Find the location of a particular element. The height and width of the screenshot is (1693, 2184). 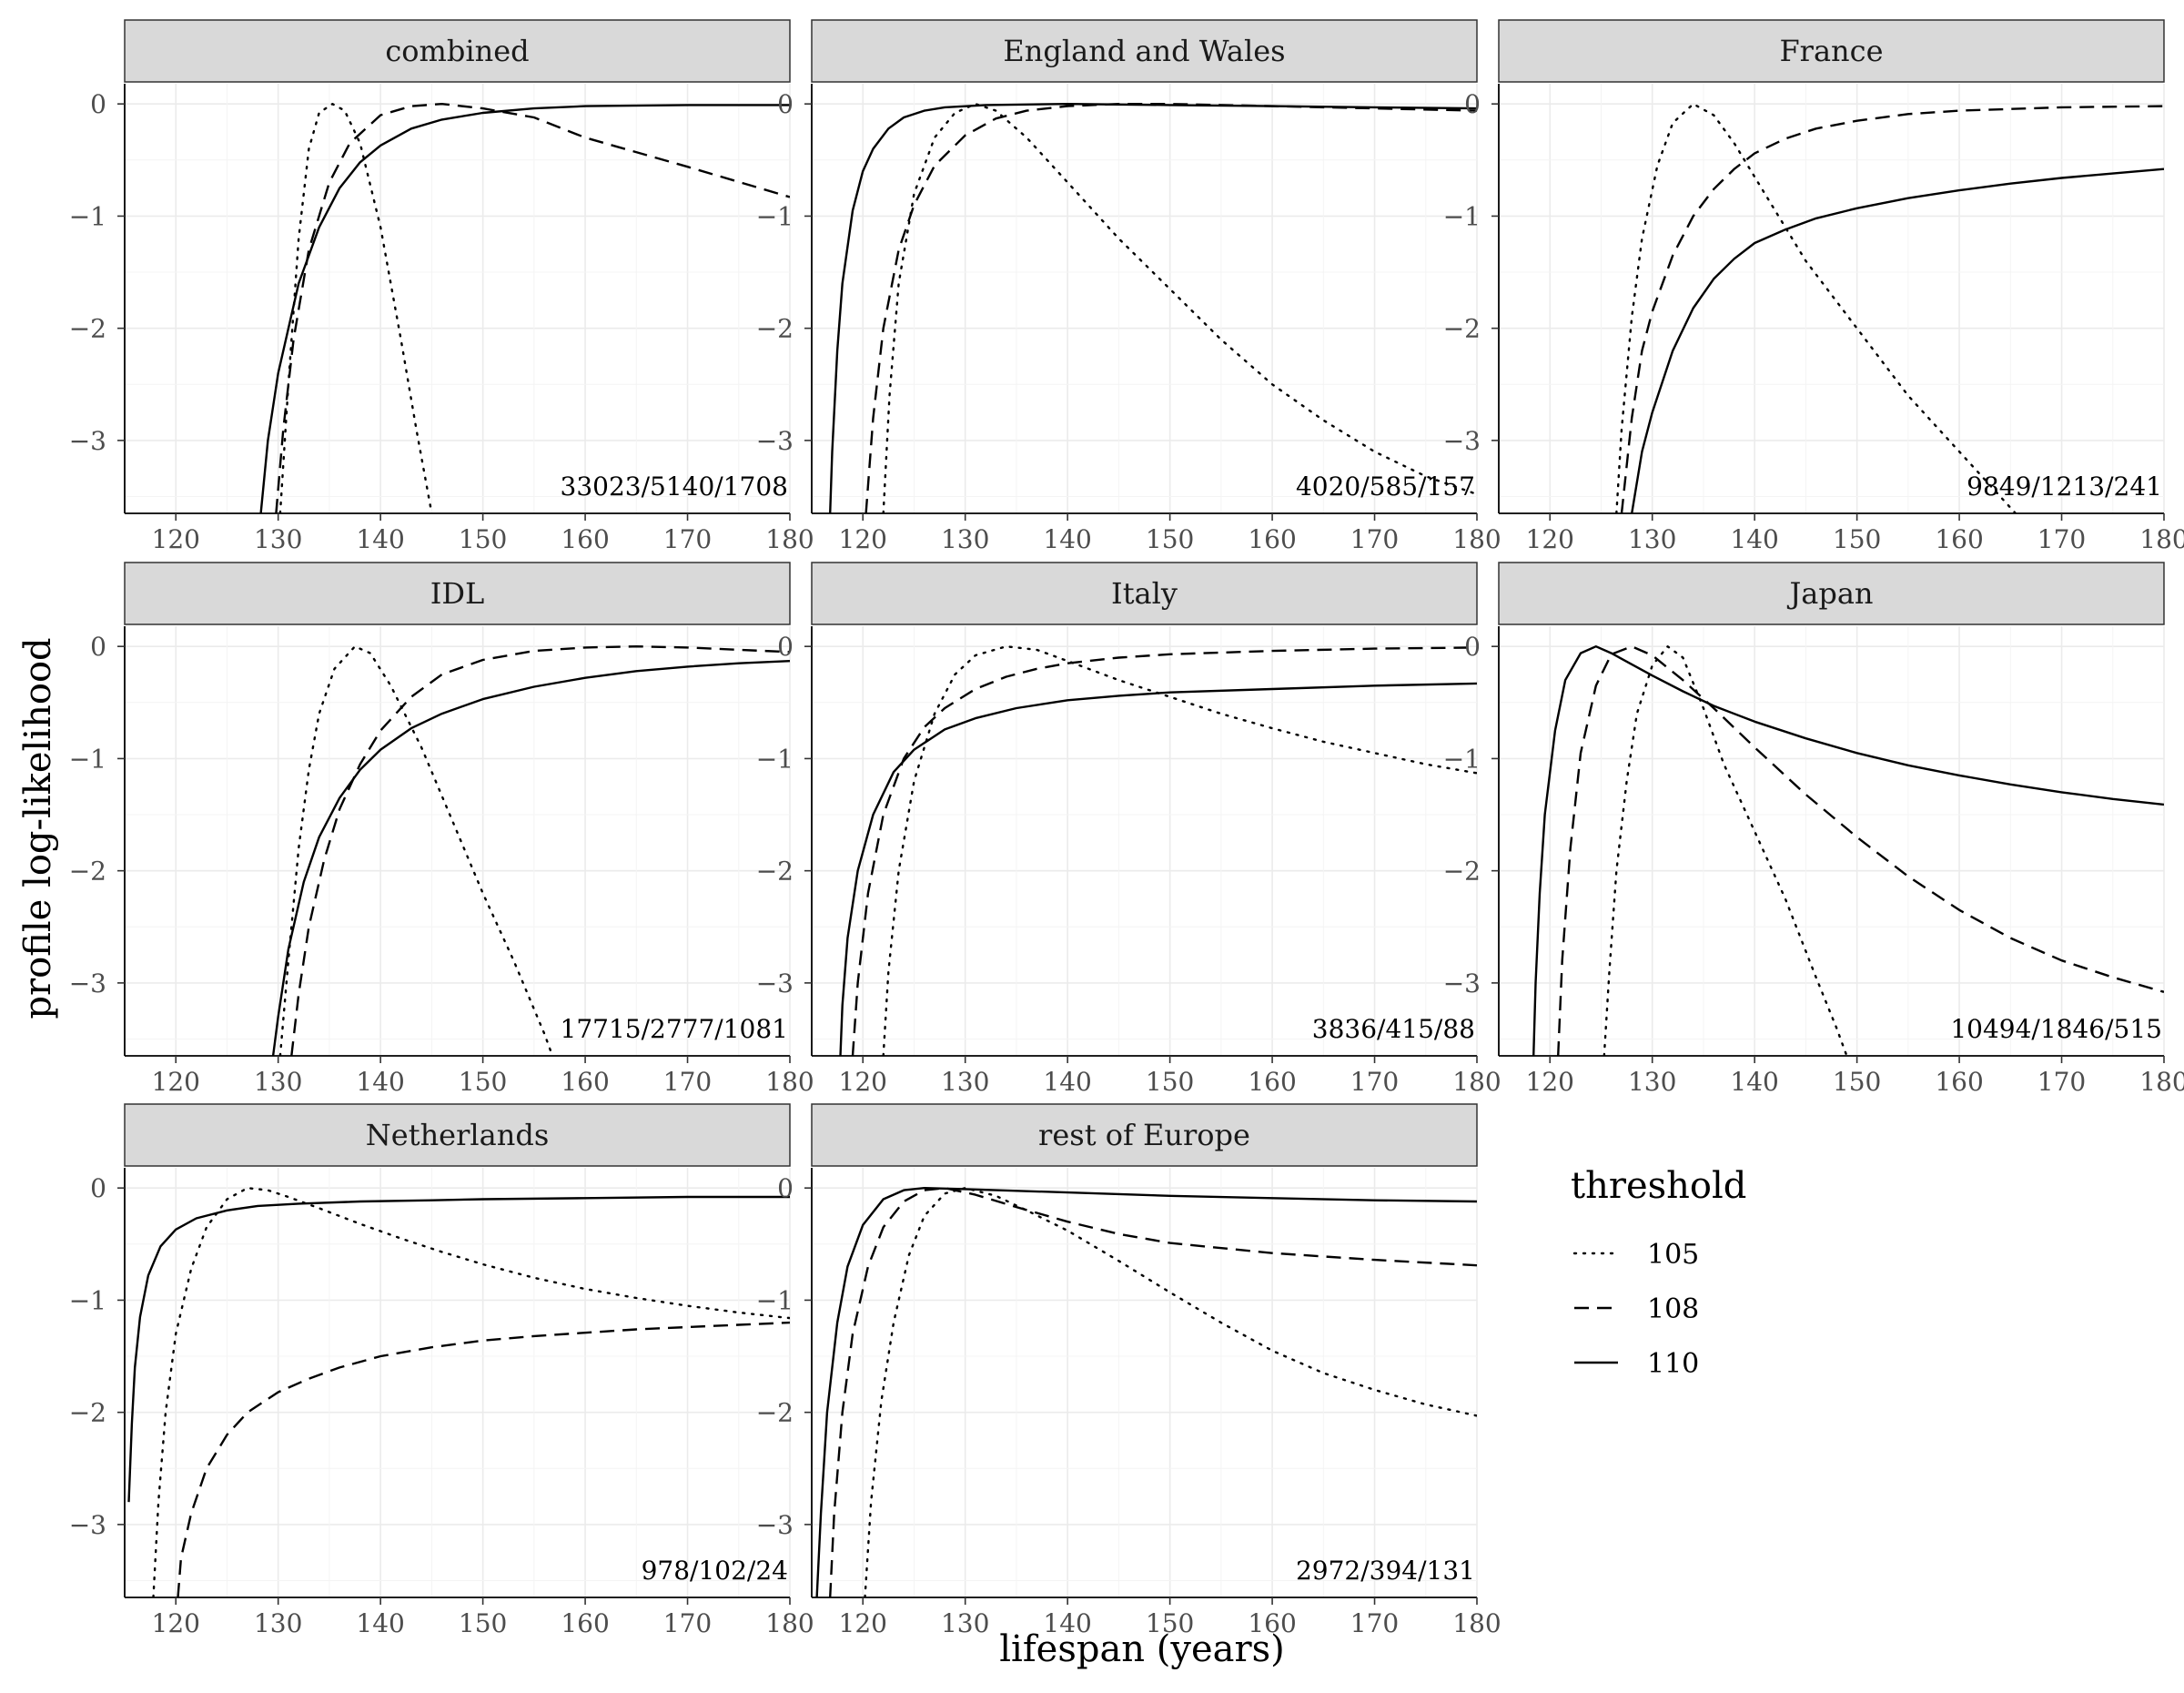

panel-title: rest of Europe is located at coordinates (1144, 1135).